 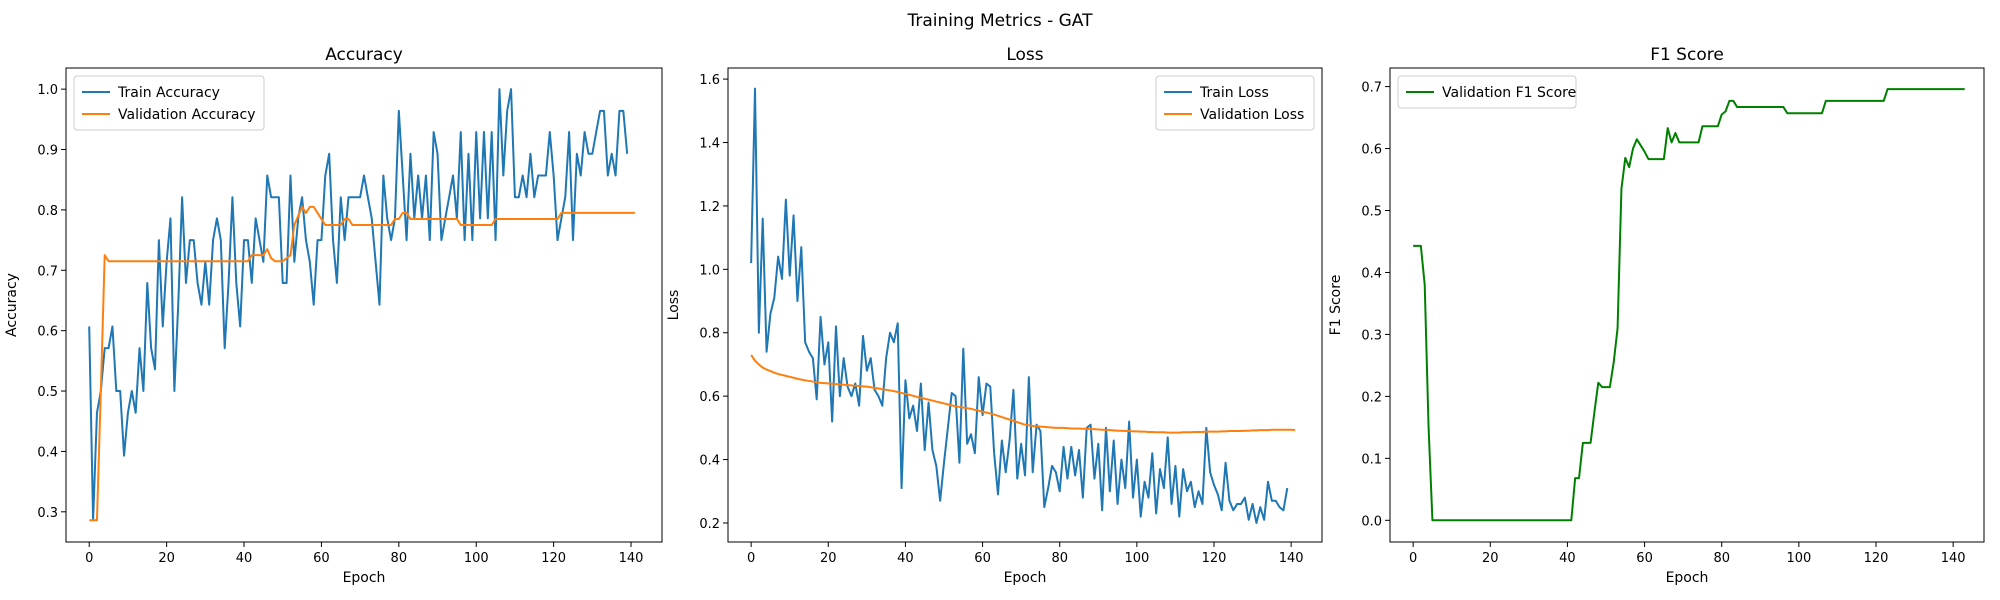 What do you see at coordinates (47, 332) in the screenshot?
I see `accuracy-y-tick-label: 0.6` at bounding box center [47, 332].